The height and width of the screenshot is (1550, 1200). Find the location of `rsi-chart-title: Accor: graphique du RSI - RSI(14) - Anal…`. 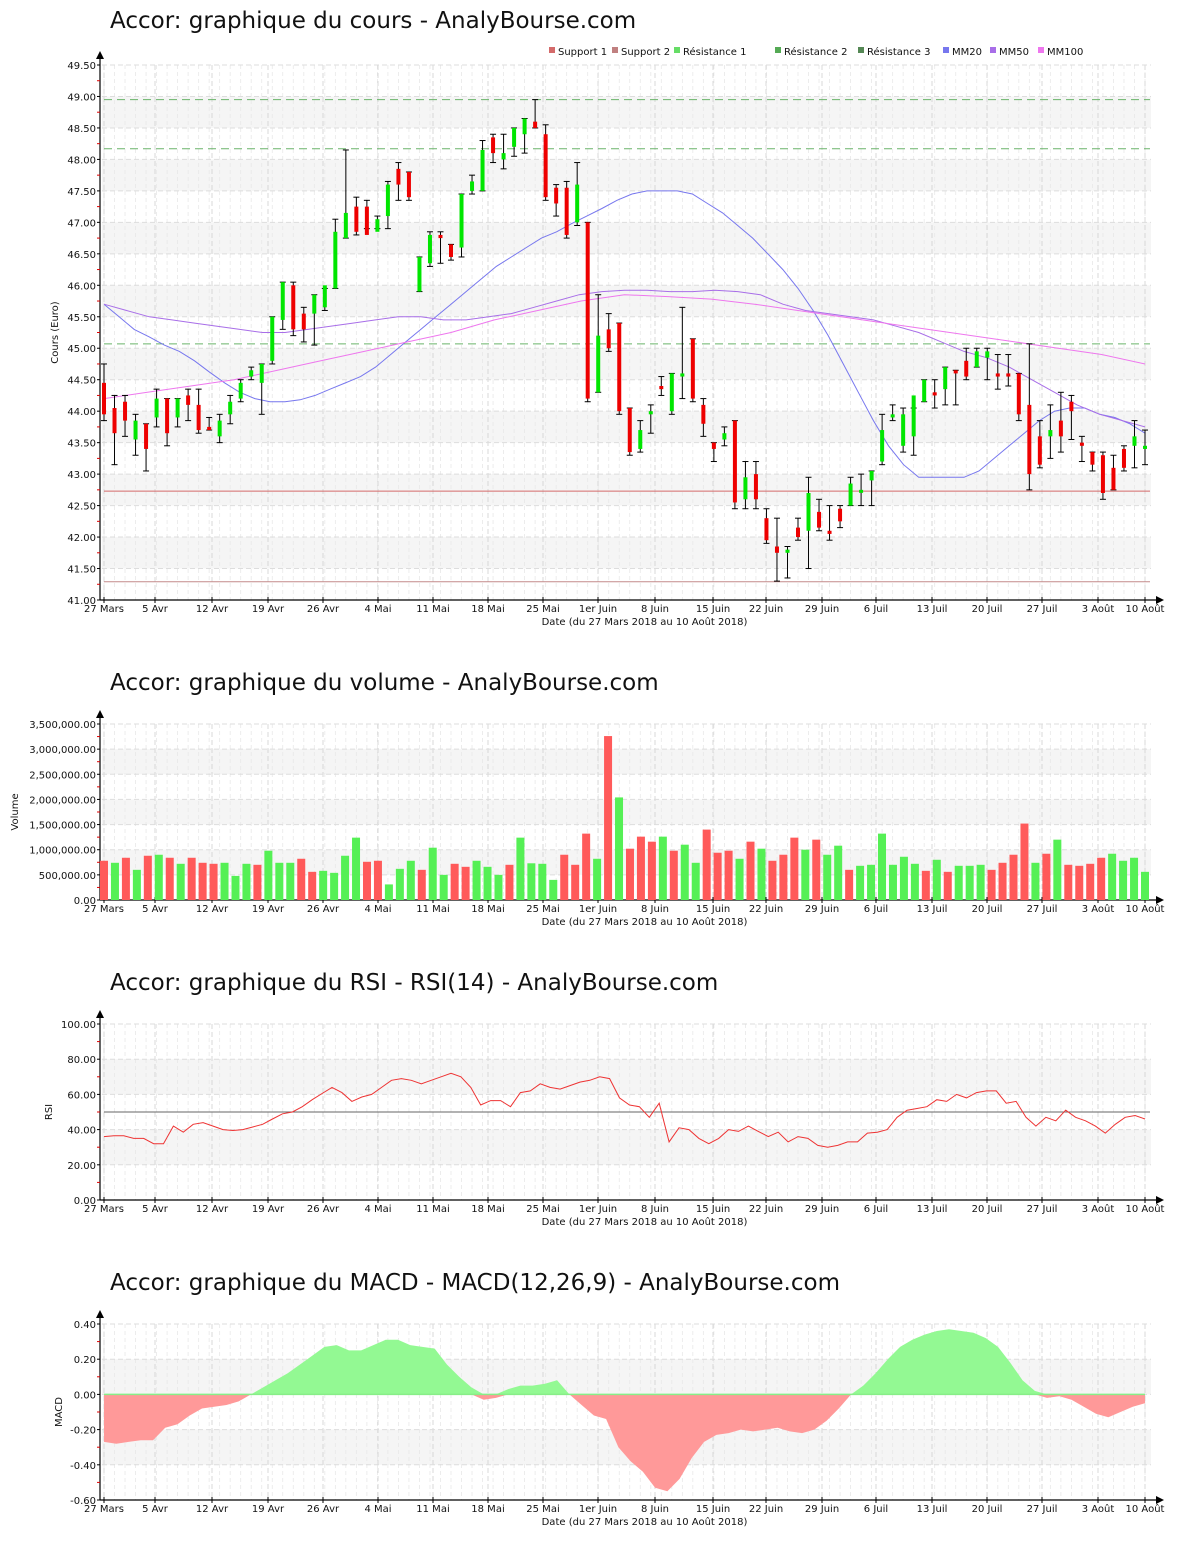

rsi-chart-title: Accor: graphique du RSI - RSI(14) - Anal… is located at coordinates (414, 983).